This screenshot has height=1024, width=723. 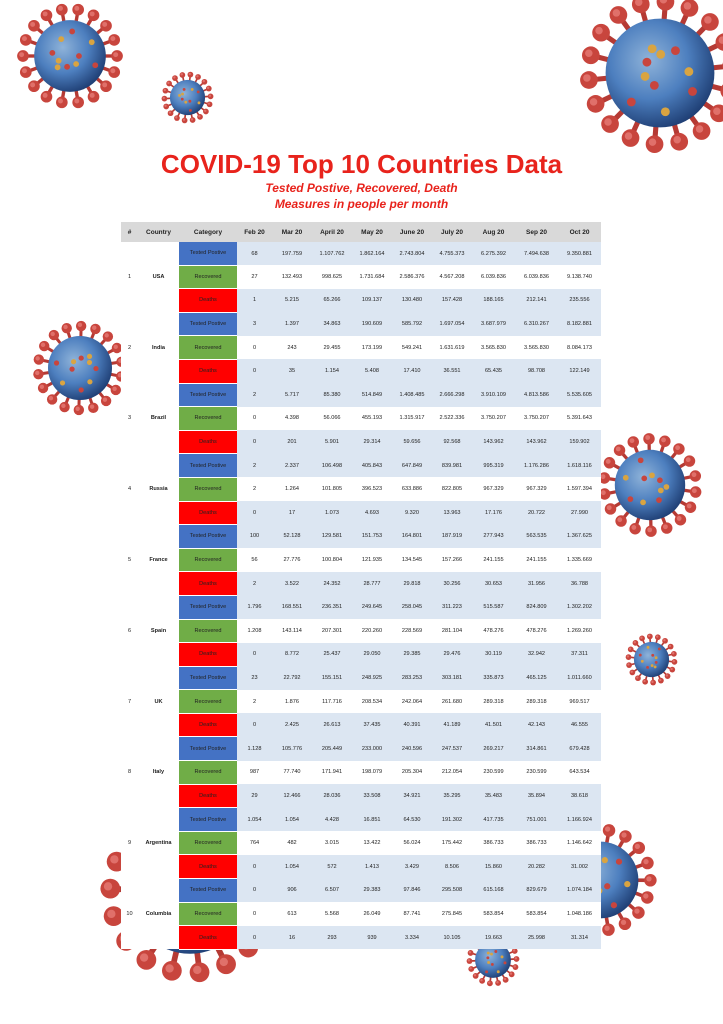 I want to click on table-cell: 31.002, so click(x=579, y=866).